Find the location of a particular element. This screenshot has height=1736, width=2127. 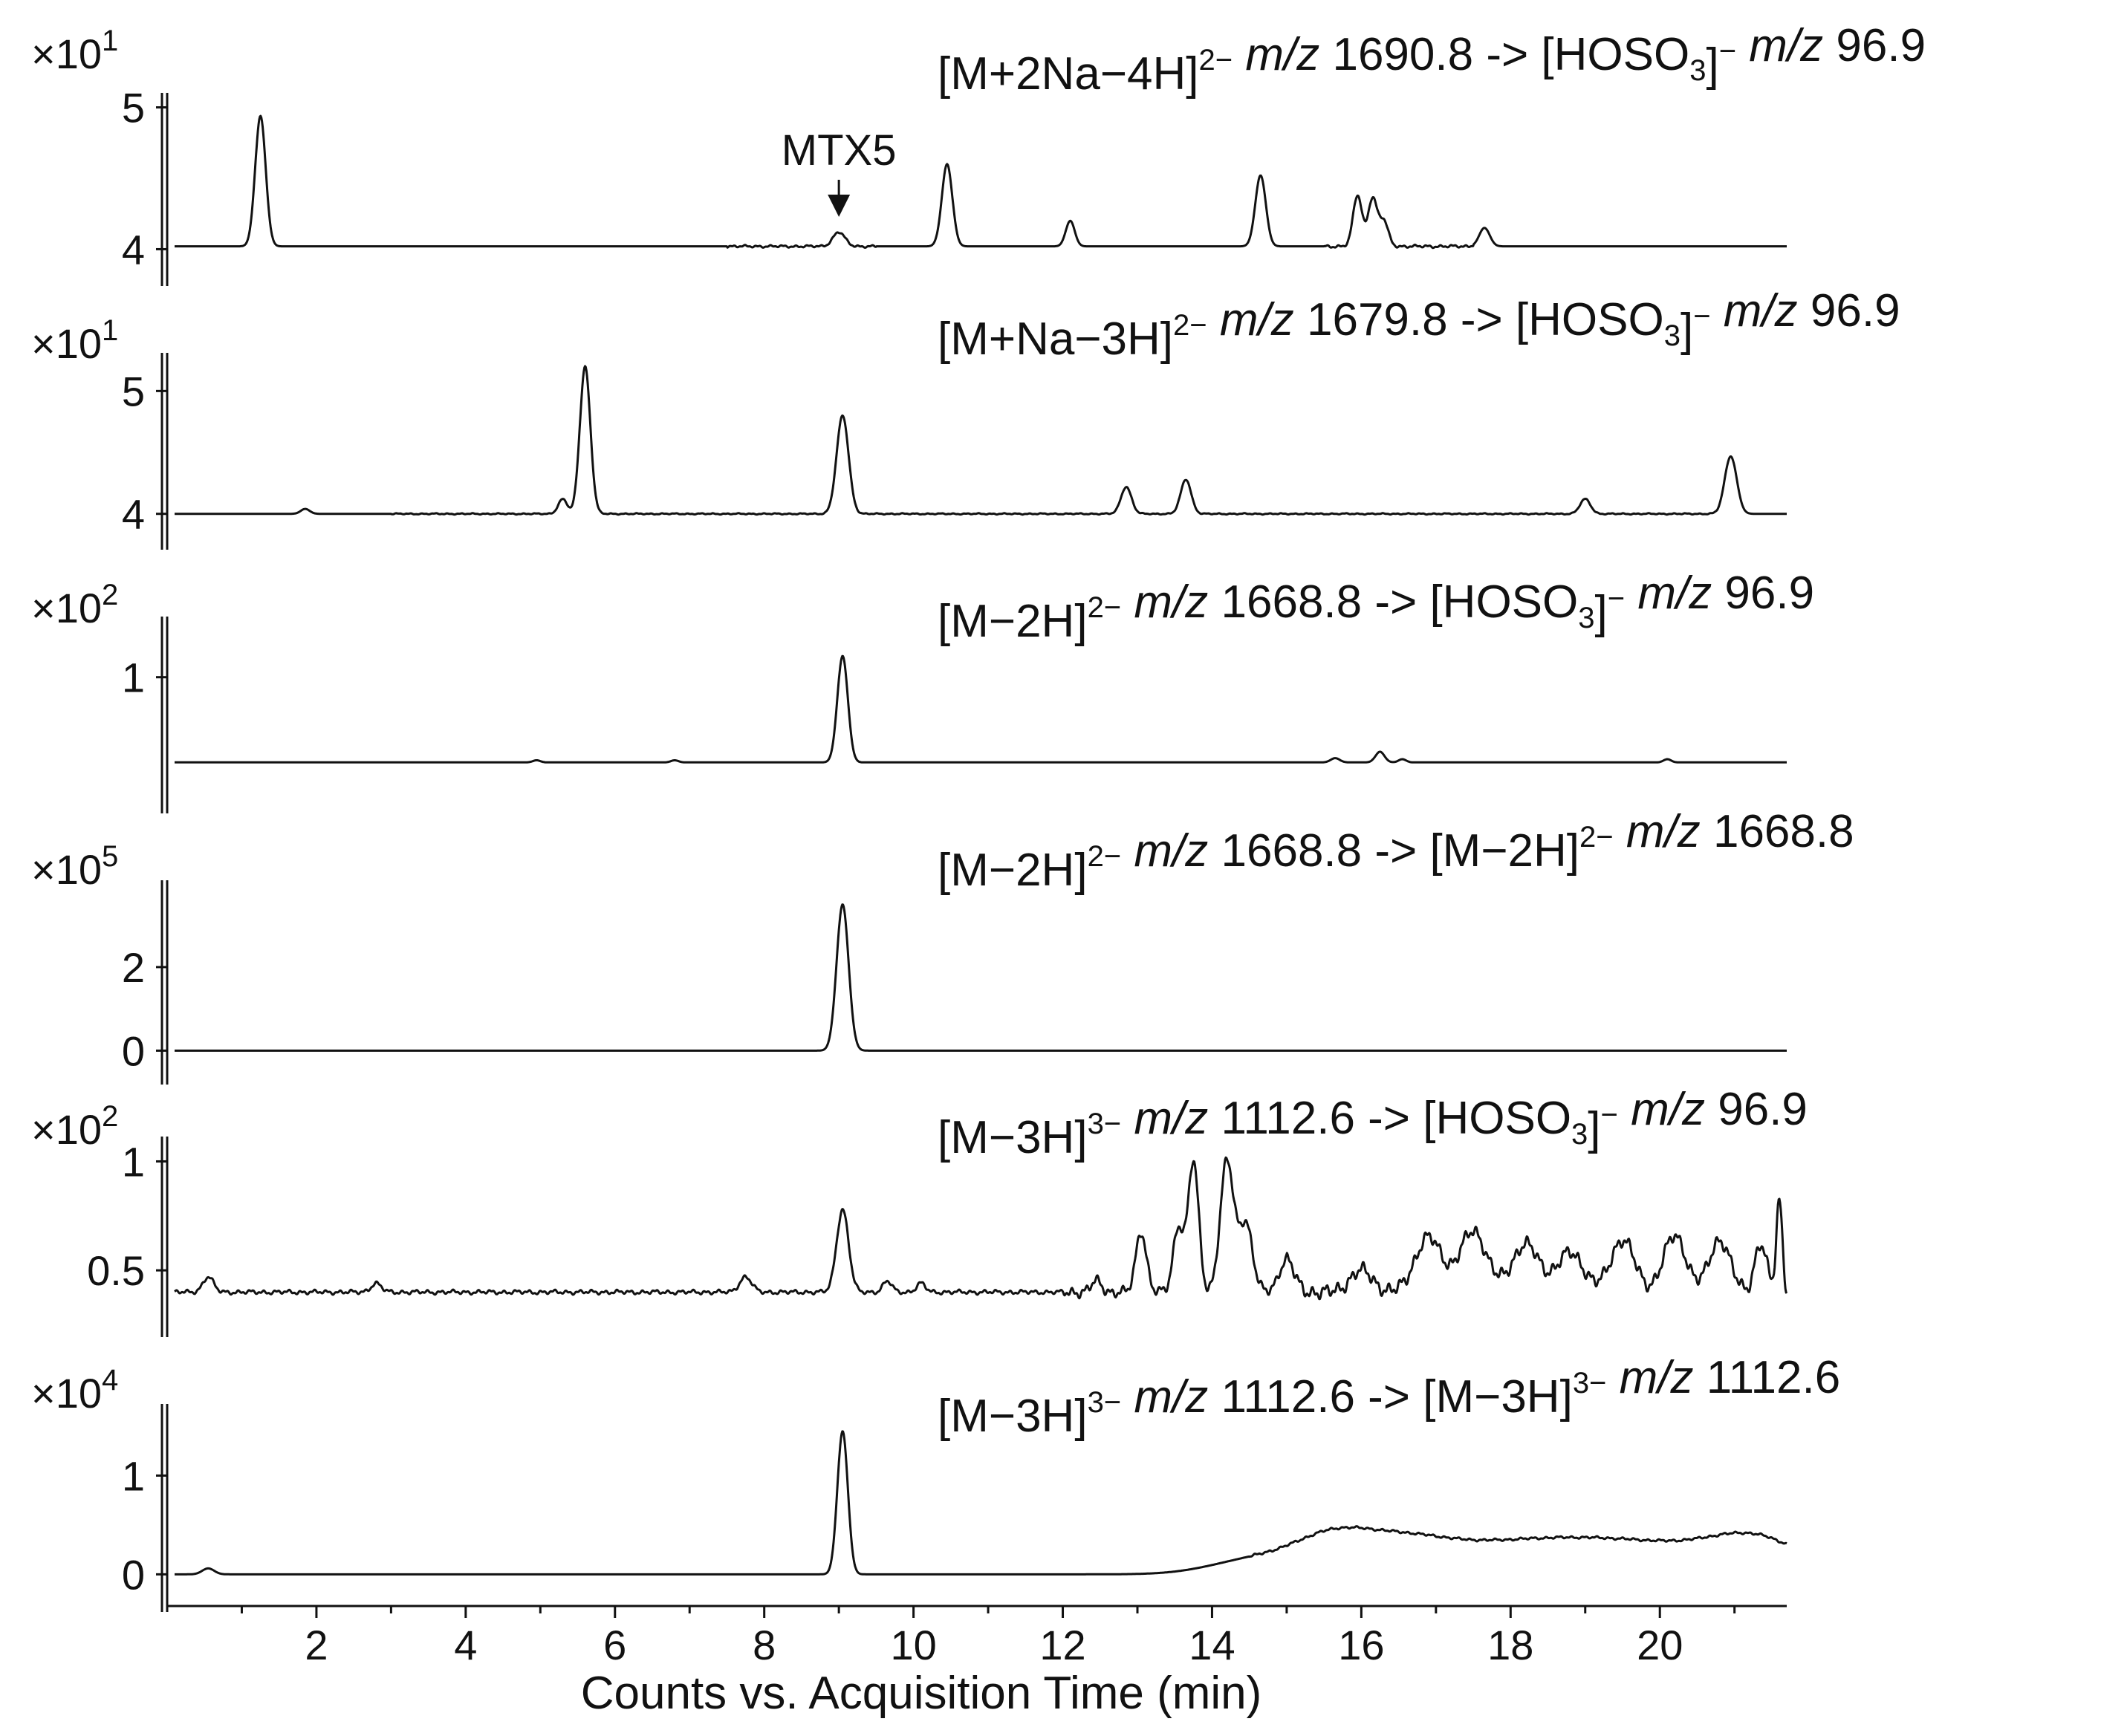

x-tick-label: 8 is located at coordinates (764, 1645).